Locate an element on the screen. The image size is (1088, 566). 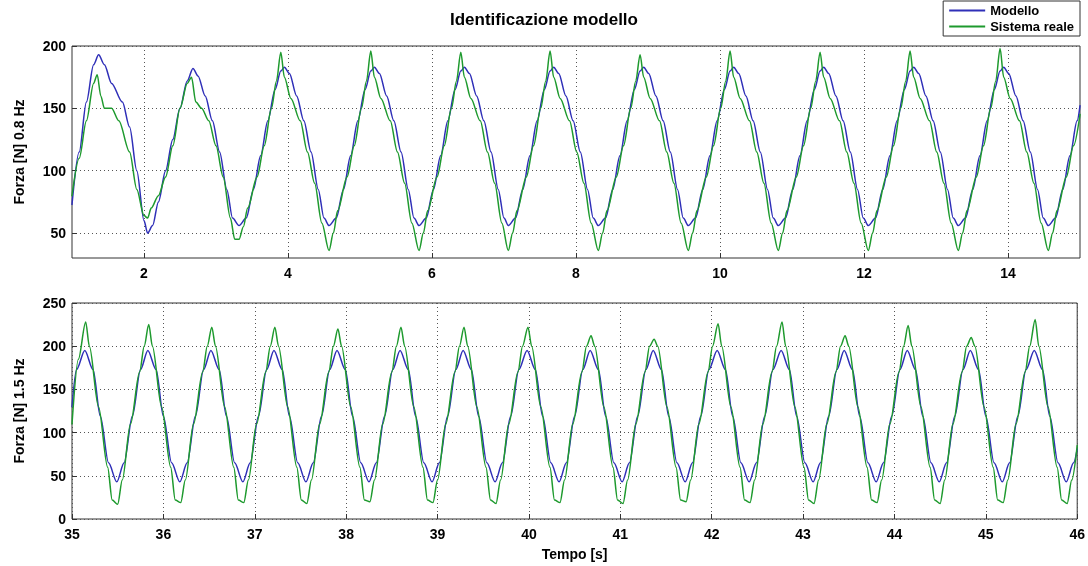
chart-title: Identificazione modello is located at coordinates (544, 19).